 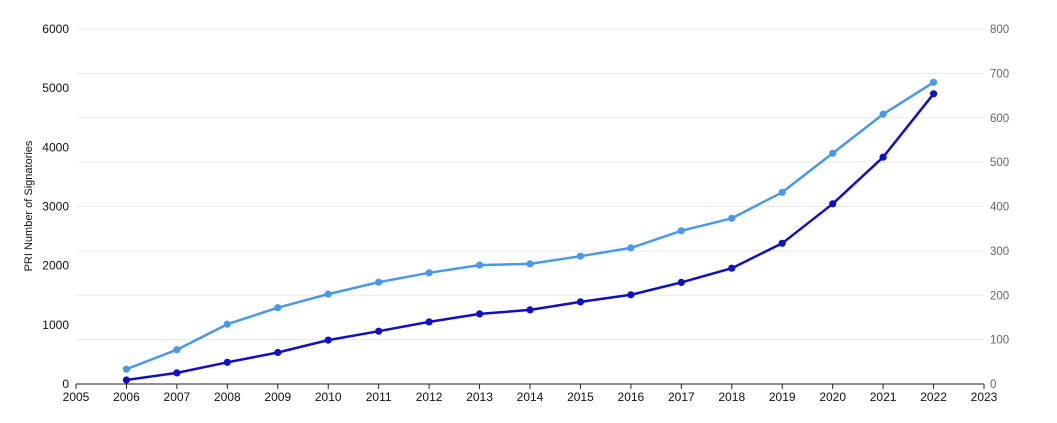 I want to click on x-tick-label: 2016, so click(x=631, y=397).